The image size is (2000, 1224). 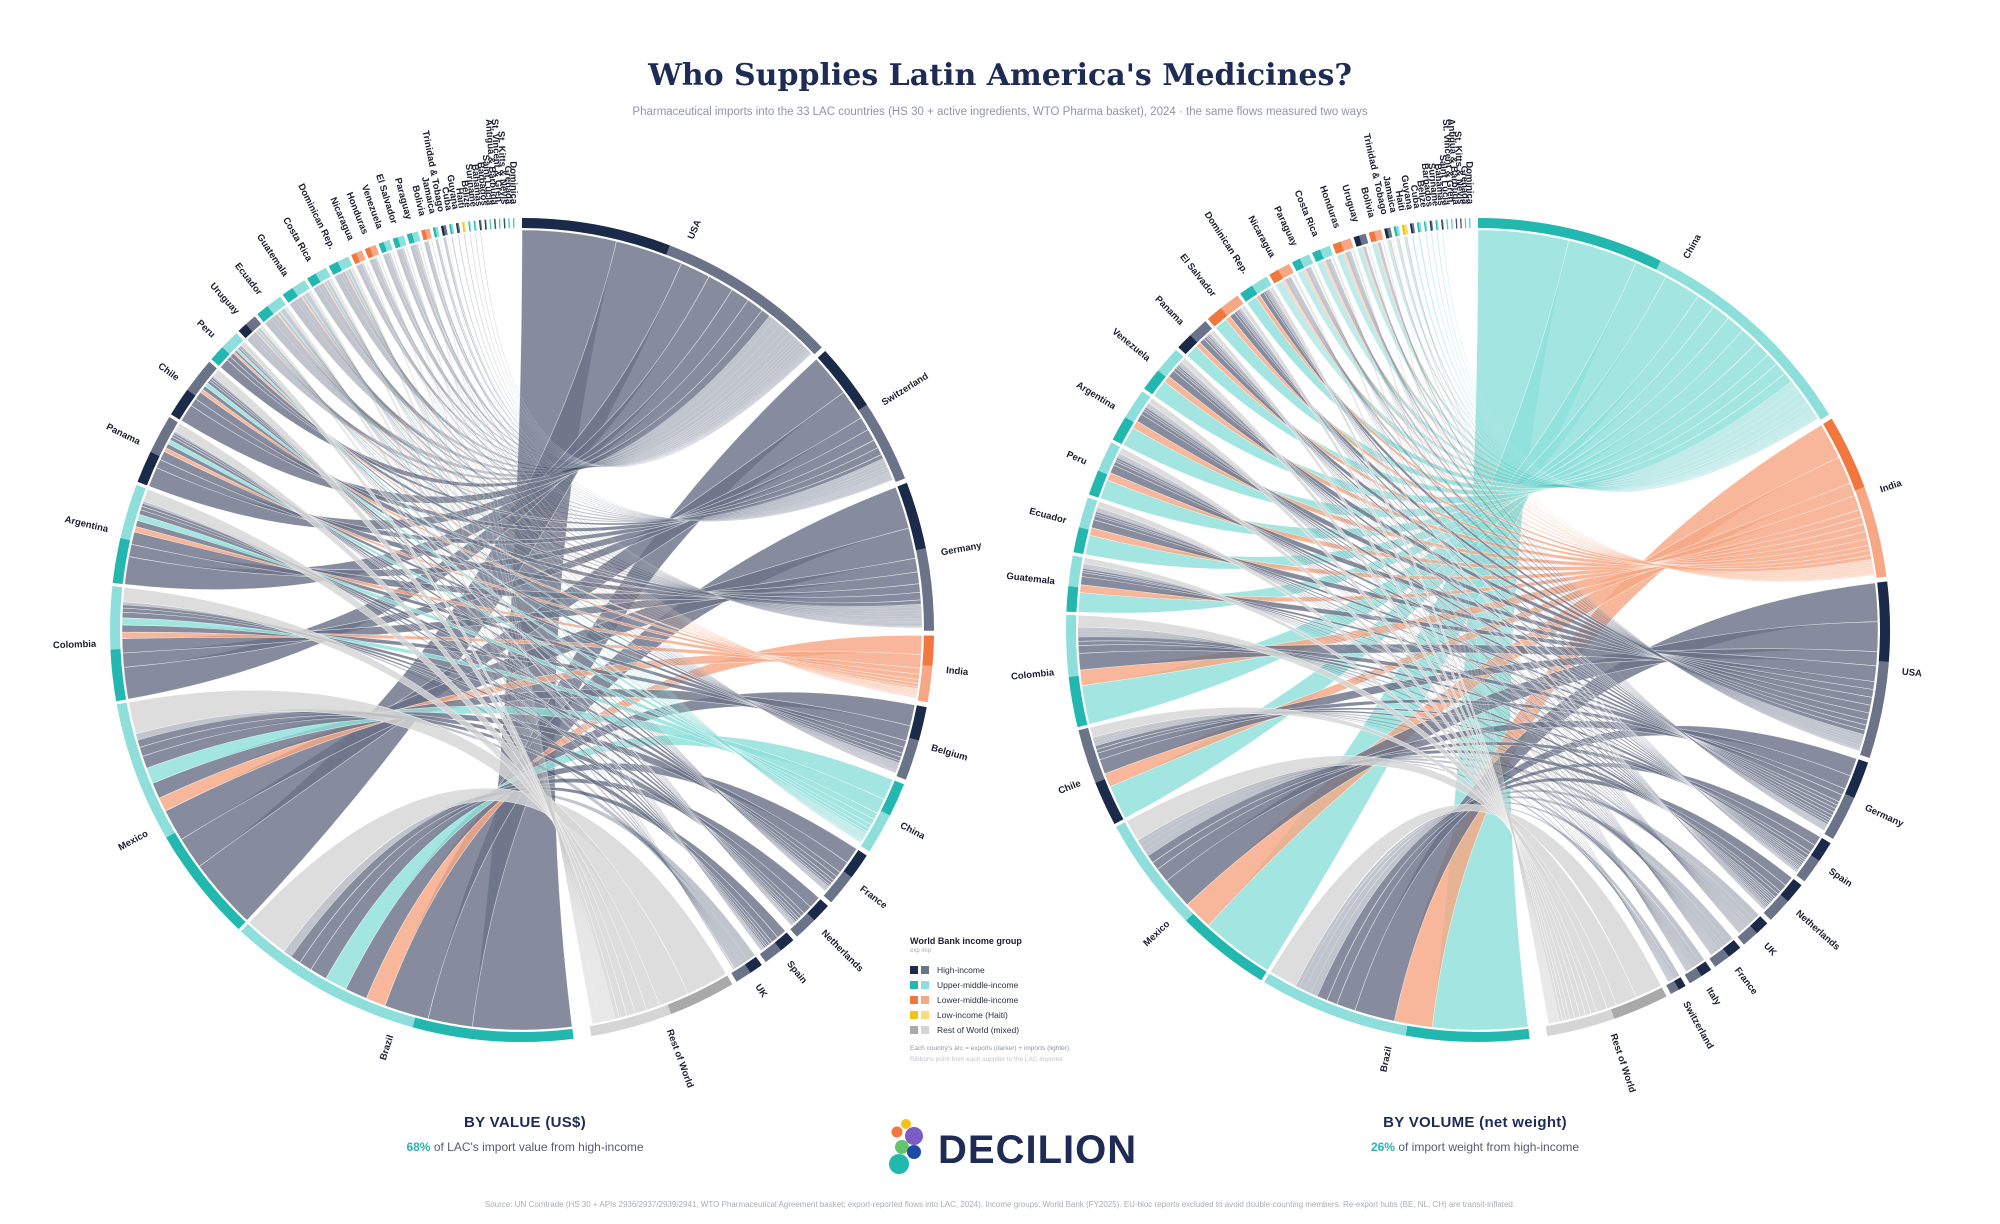 I want to click on ribbon-uk-to-panama, so click(x=1474, y=633).